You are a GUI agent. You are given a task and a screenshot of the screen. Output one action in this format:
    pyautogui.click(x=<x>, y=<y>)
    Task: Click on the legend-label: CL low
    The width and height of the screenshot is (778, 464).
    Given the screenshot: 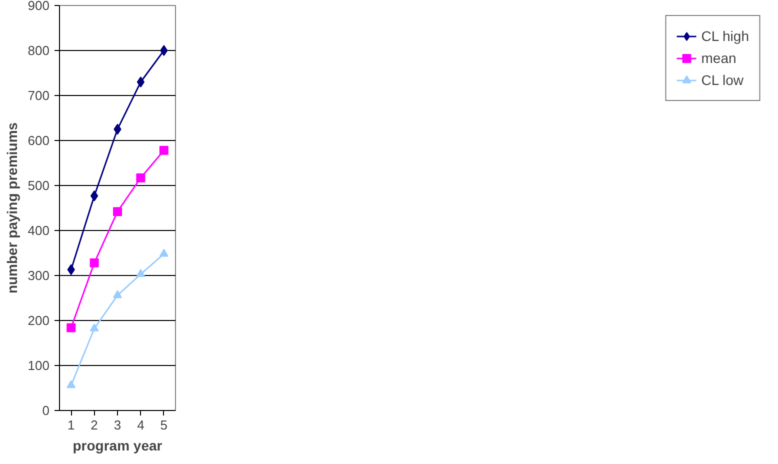 What is the action you would take?
    pyautogui.click(x=722, y=80)
    